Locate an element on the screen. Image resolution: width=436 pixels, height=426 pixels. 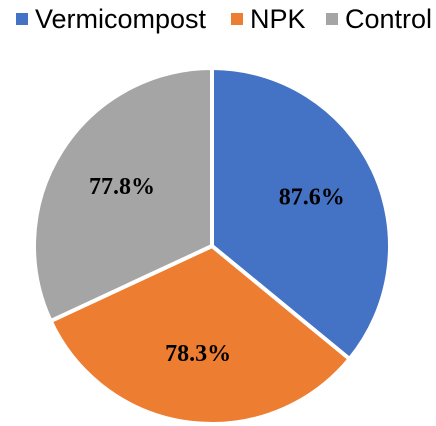
slice-label-npk: 78.3% is located at coordinates (198, 354).